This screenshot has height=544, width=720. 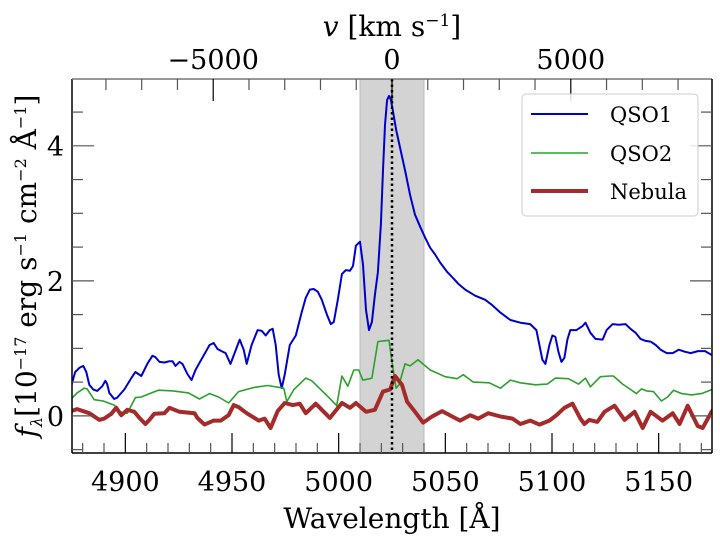 What do you see at coordinates (437, 21) in the screenshot?
I see `top-axis-title-exp: −1` at bounding box center [437, 21].